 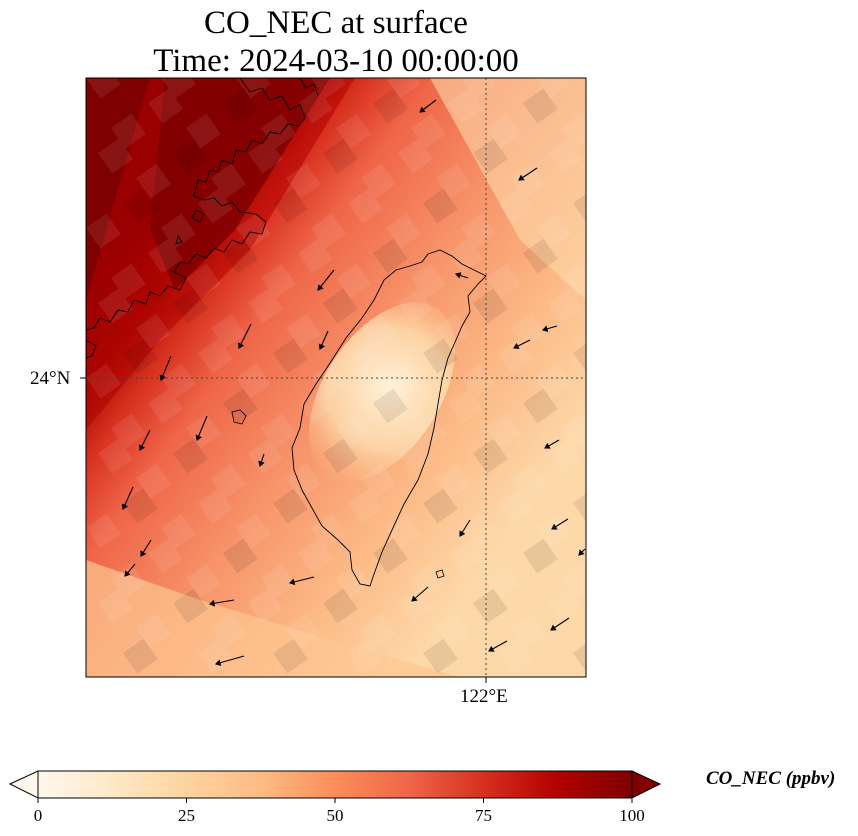 What do you see at coordinates (186, 815) in the screenshot?
I see `colorbar-tick-25: 25` at bounding box center [186, 815].